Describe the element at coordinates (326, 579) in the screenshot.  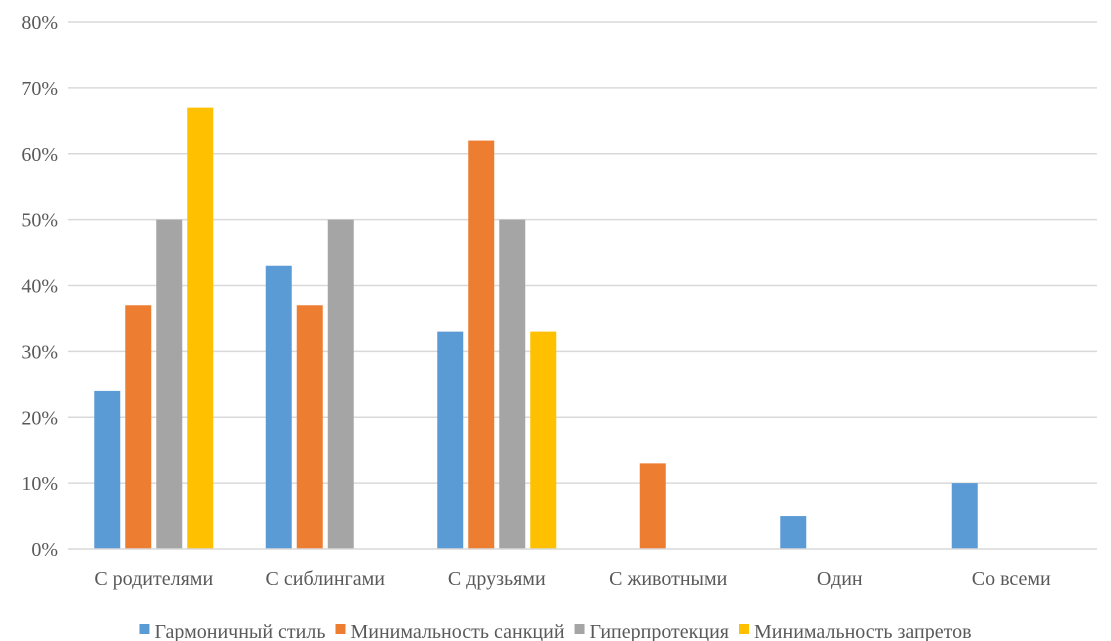
I see `x-category-label: С сиблингами` at that location.